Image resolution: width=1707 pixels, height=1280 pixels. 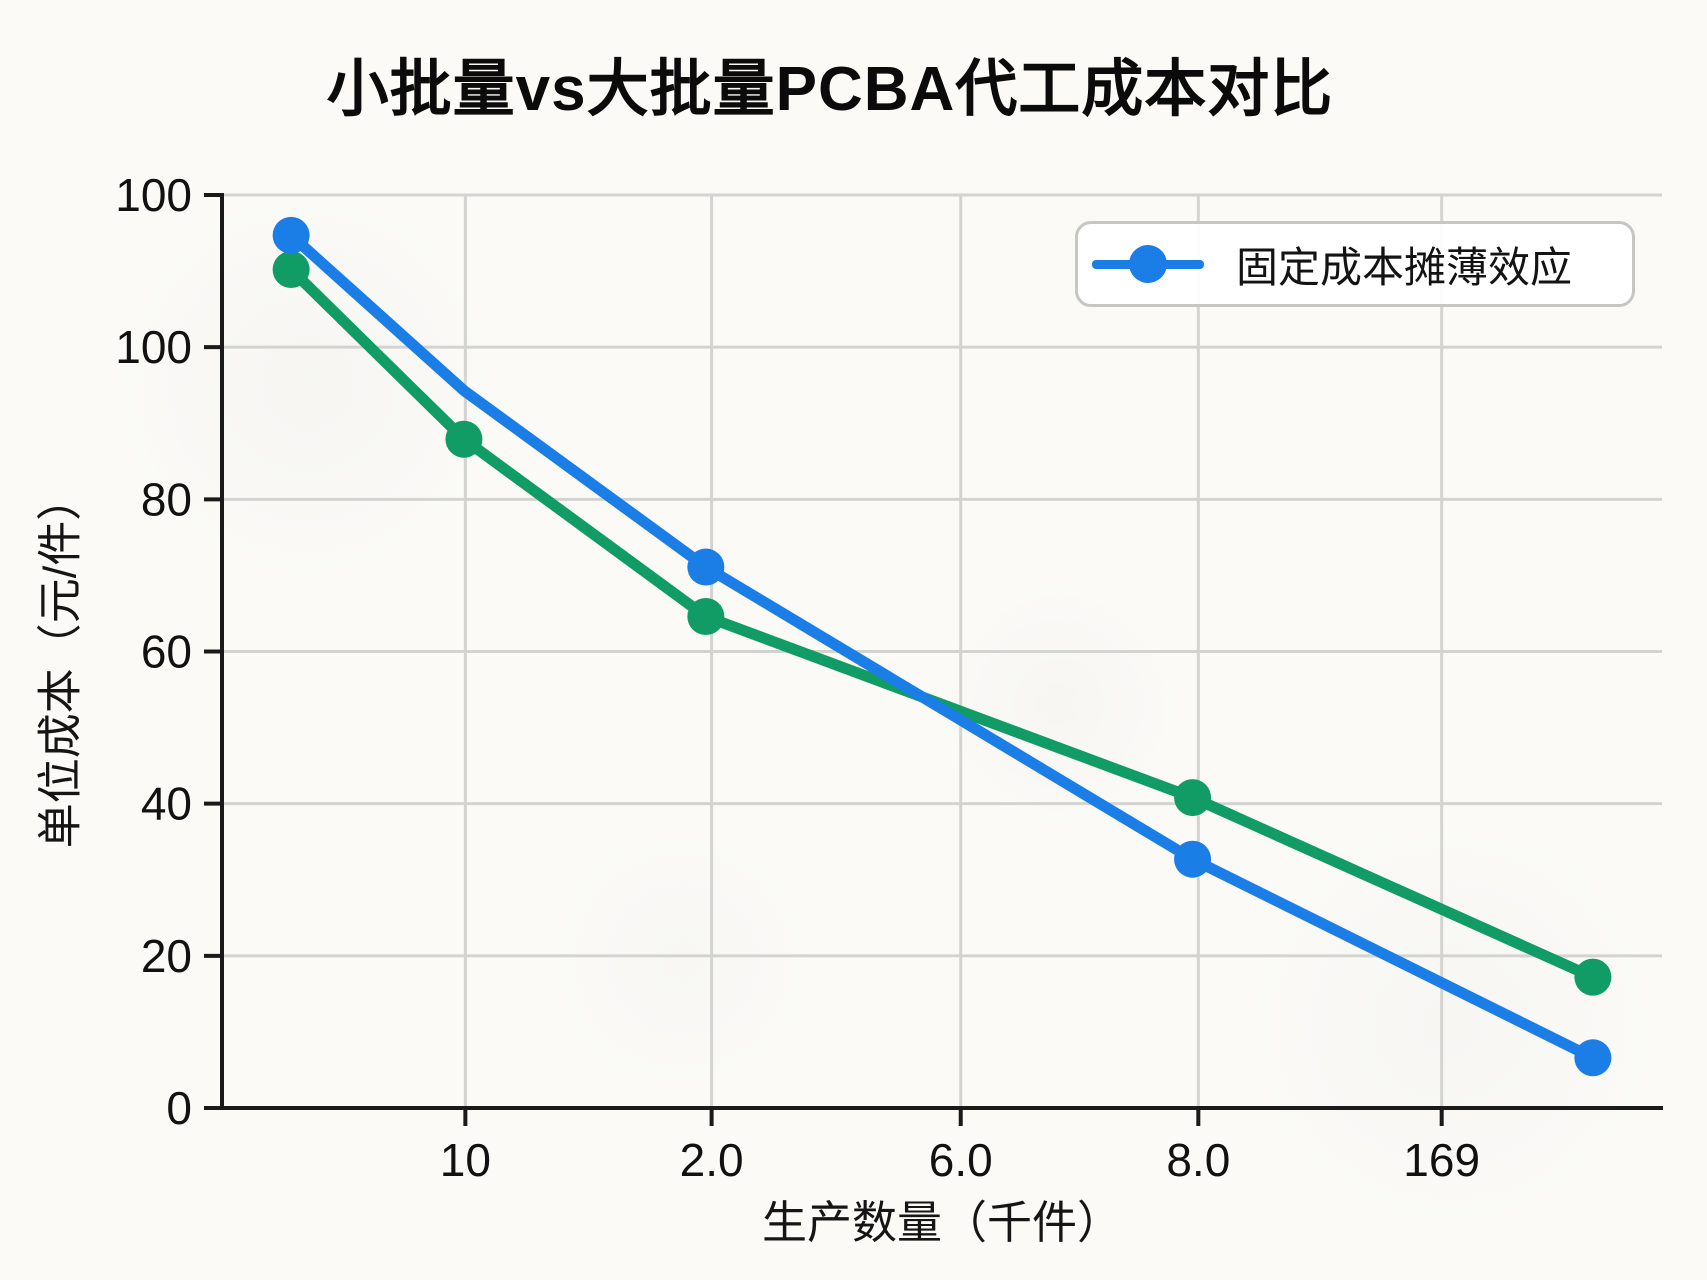 I want to click on y-axis-title: 单位成本（元/件）, so click(x=60, y=662).